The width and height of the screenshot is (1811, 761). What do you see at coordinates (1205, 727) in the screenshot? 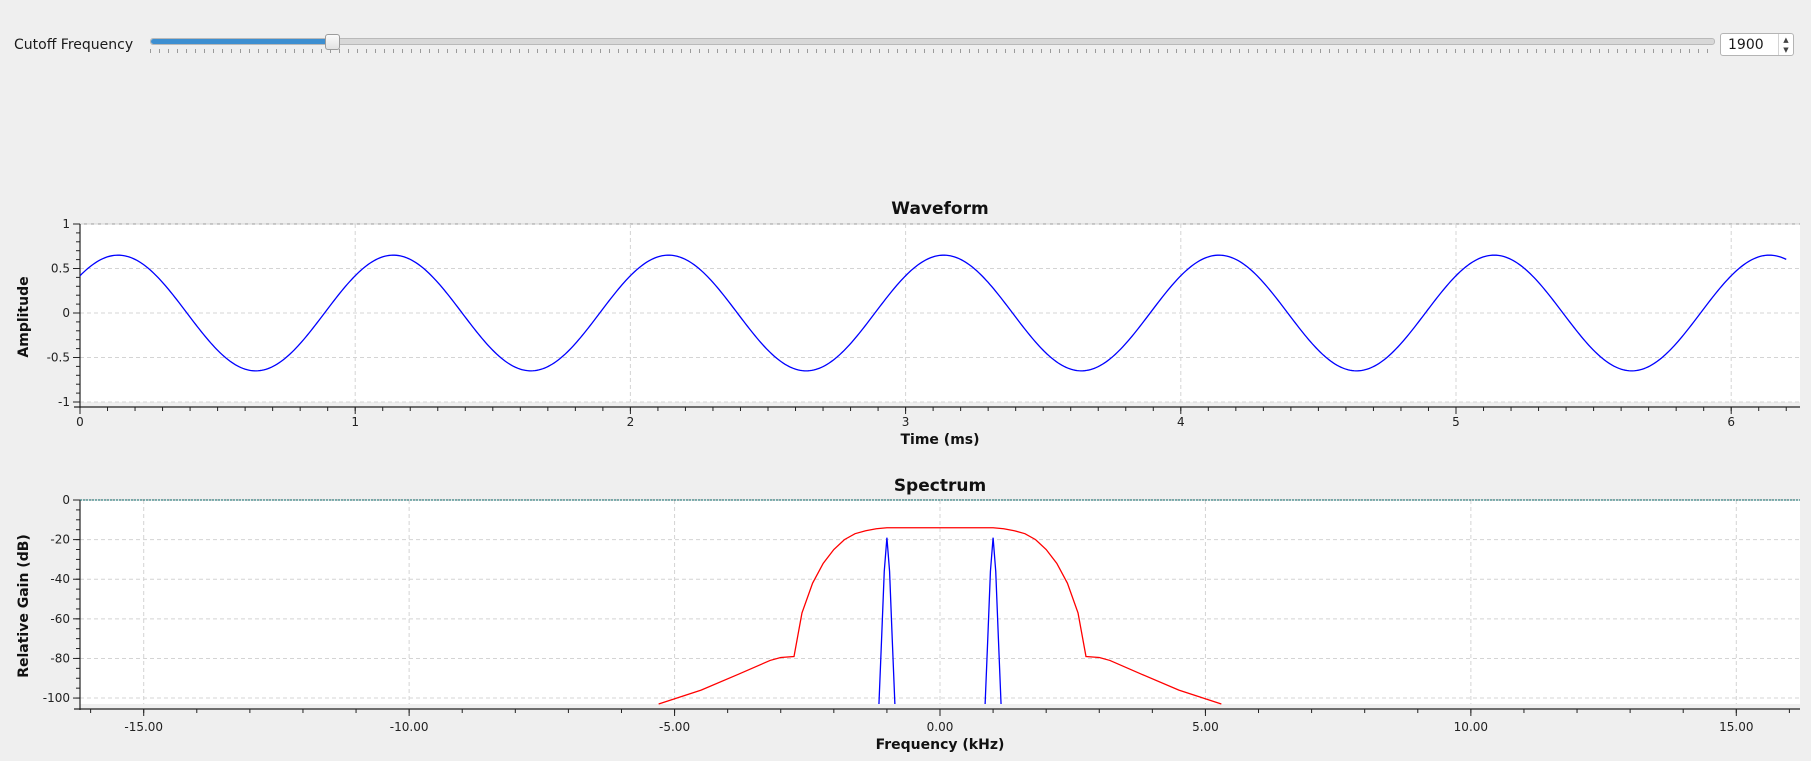
I see `x-tick-label: 5.00` at bounding box center [1205, 727].